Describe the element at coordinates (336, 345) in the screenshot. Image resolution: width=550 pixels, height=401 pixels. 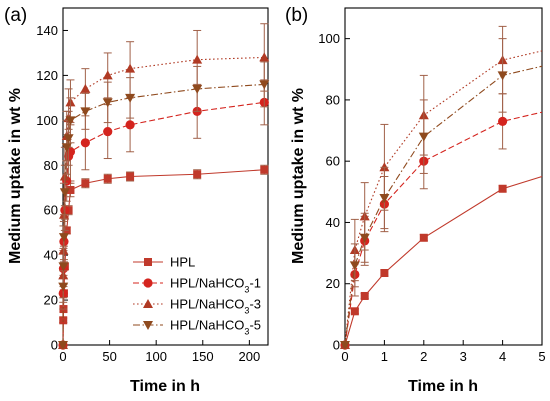
I see `panel-b-y-tick-label: 0` at that location.